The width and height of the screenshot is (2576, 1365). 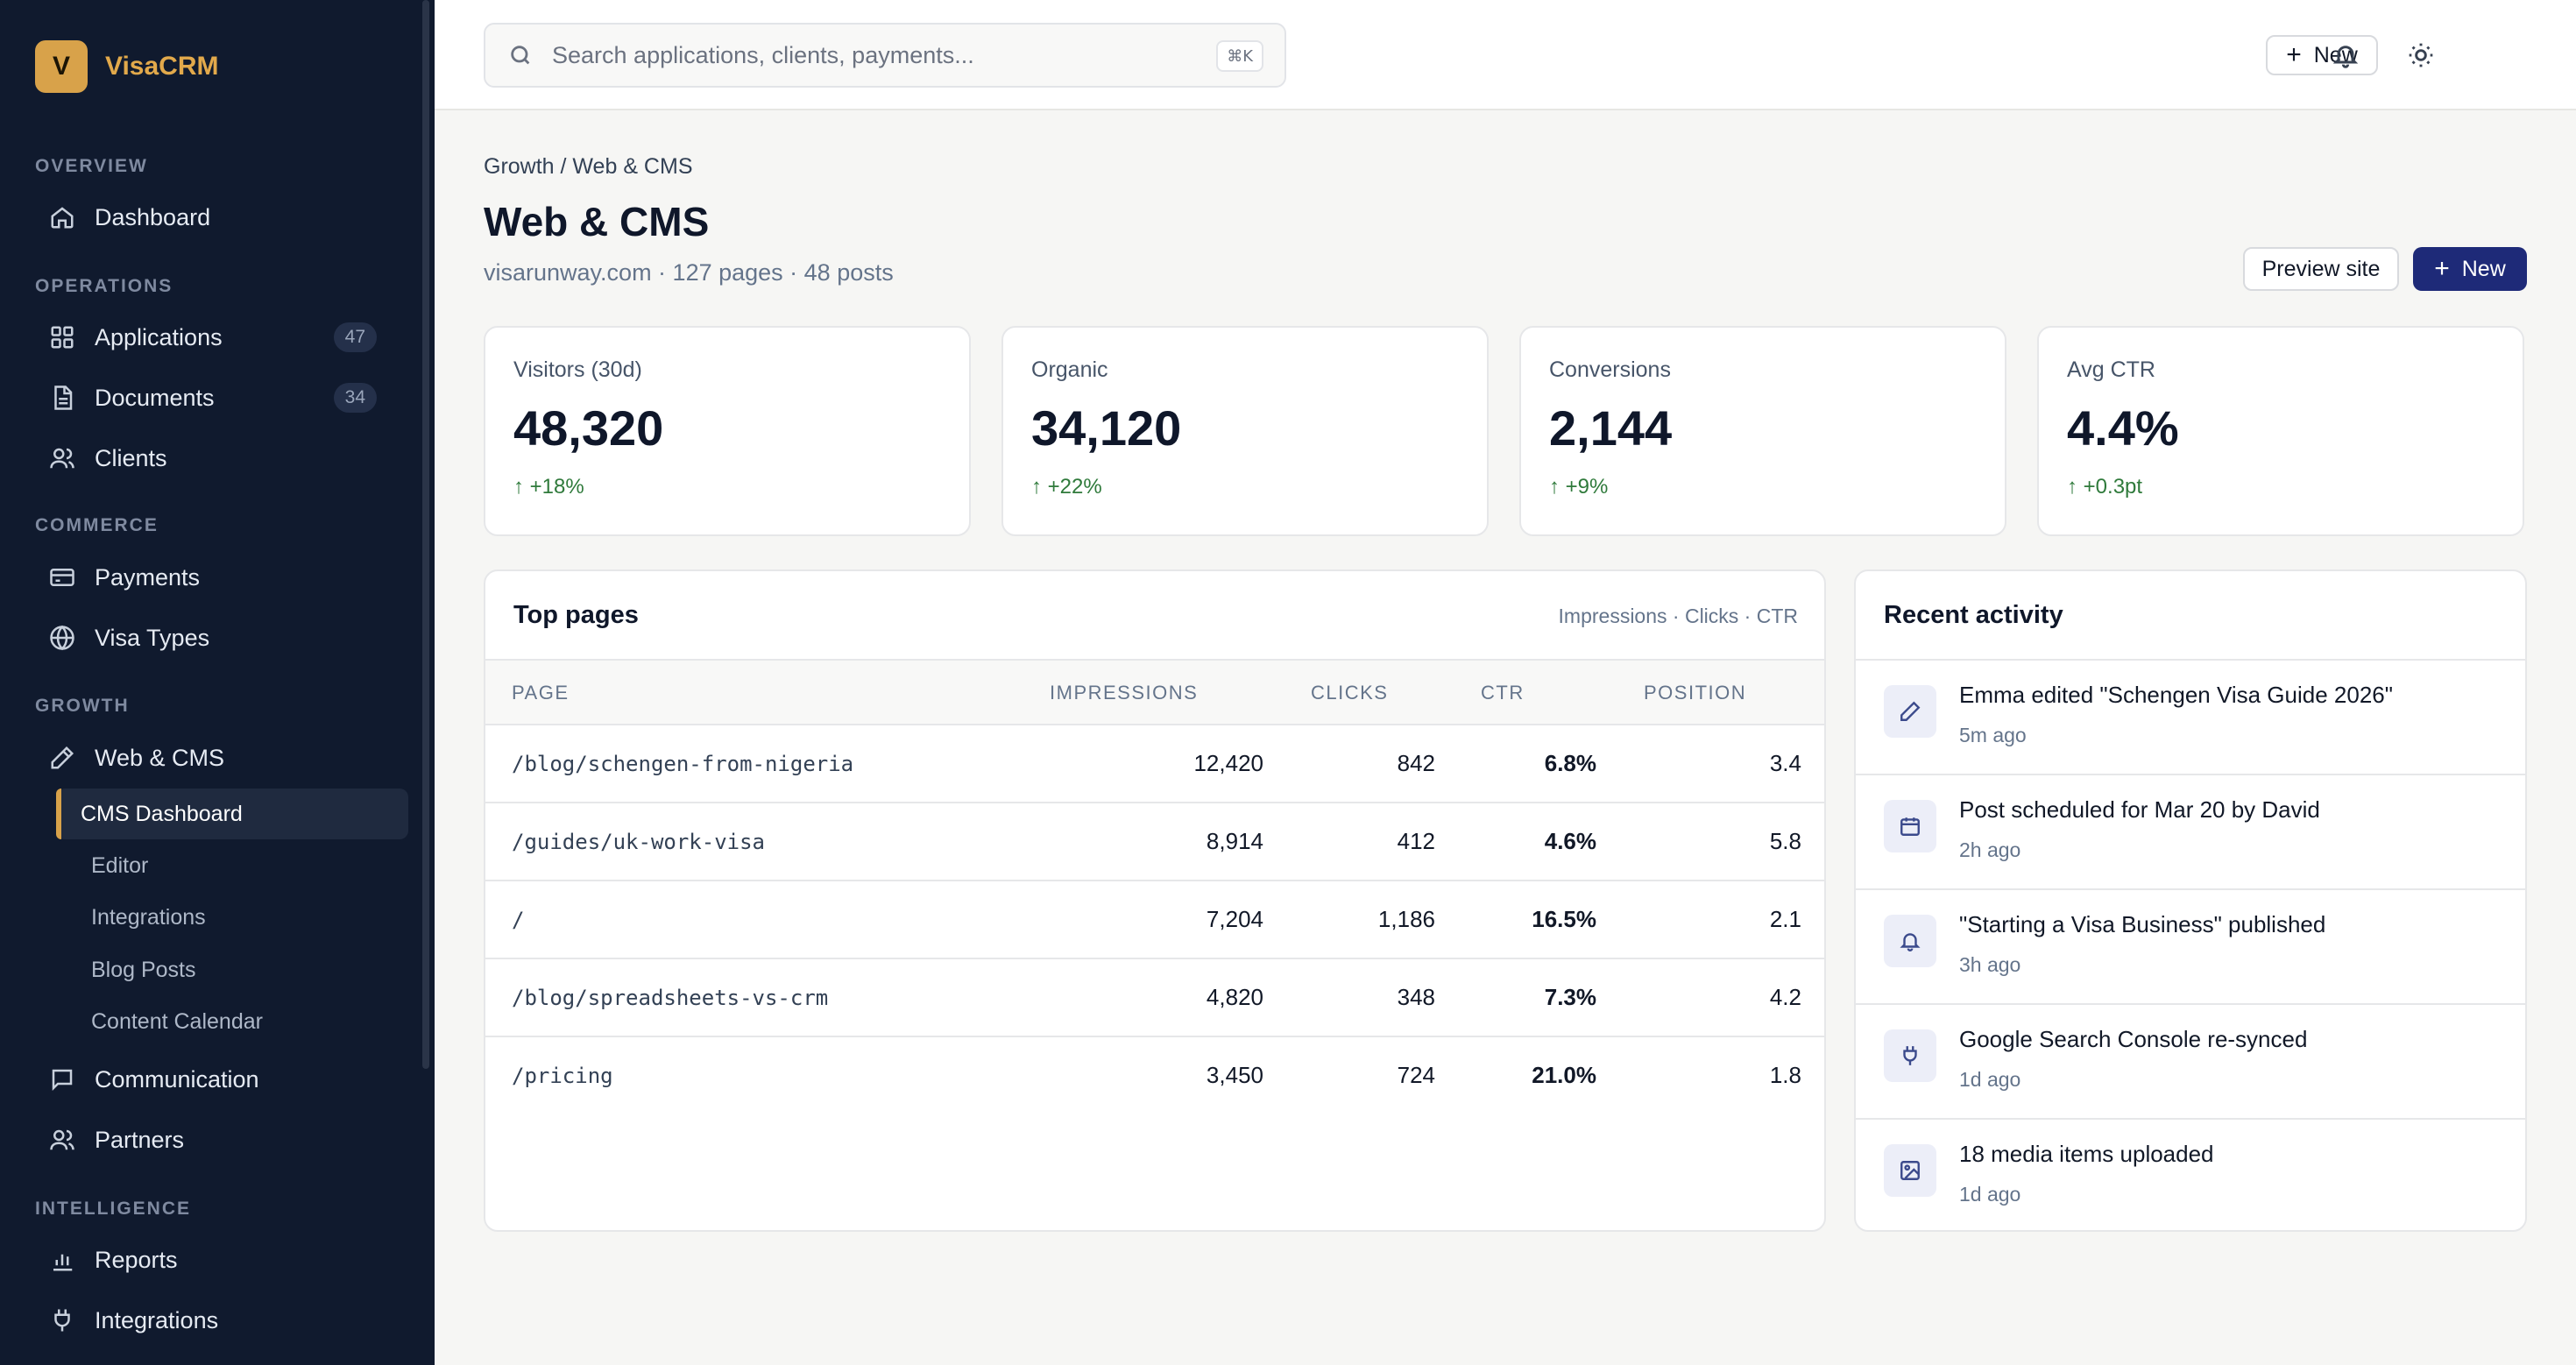 What do you see at coordinates (520, 55) in the screenshot?
I see `search-icon` at bounding box center [520, 55].